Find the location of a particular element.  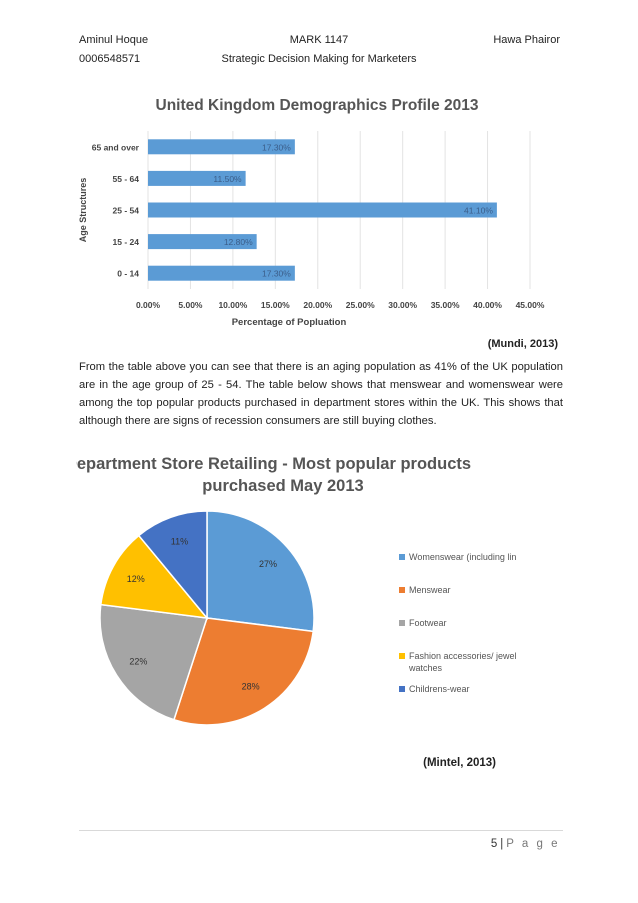

pie-chart-slices is located at coordinates (207, 618).